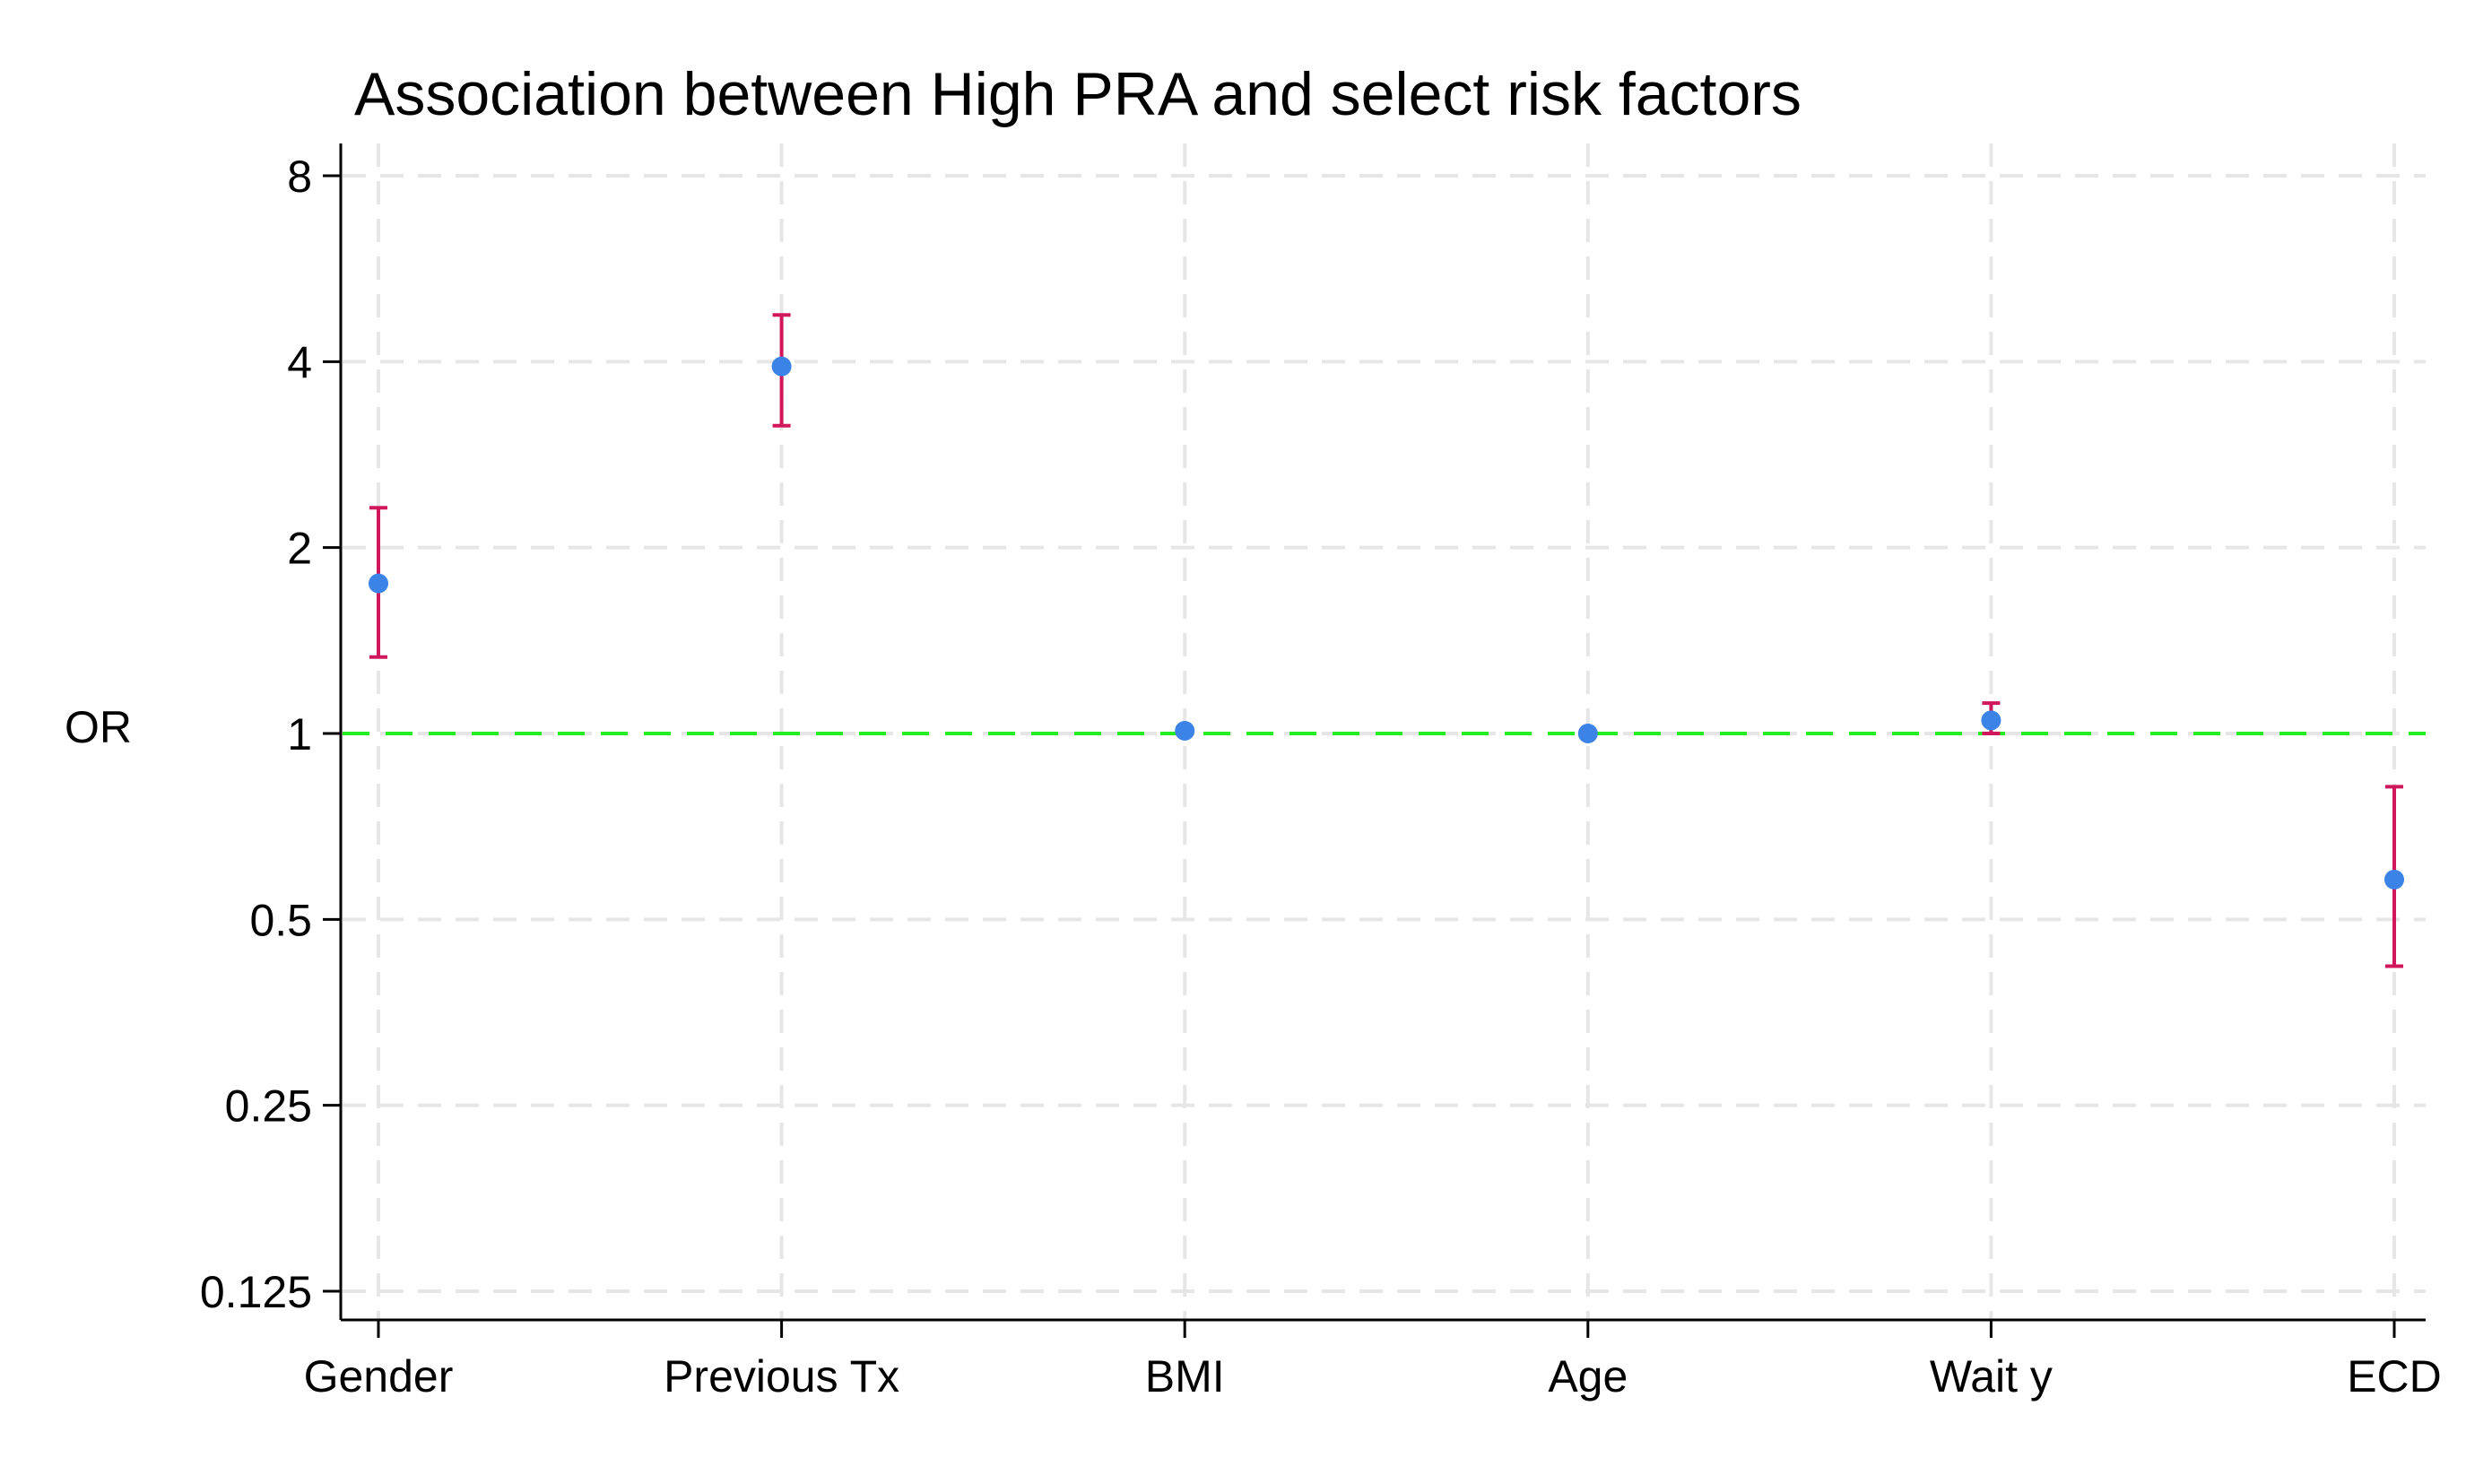  I want to click on point-gender, so click(378, 584).